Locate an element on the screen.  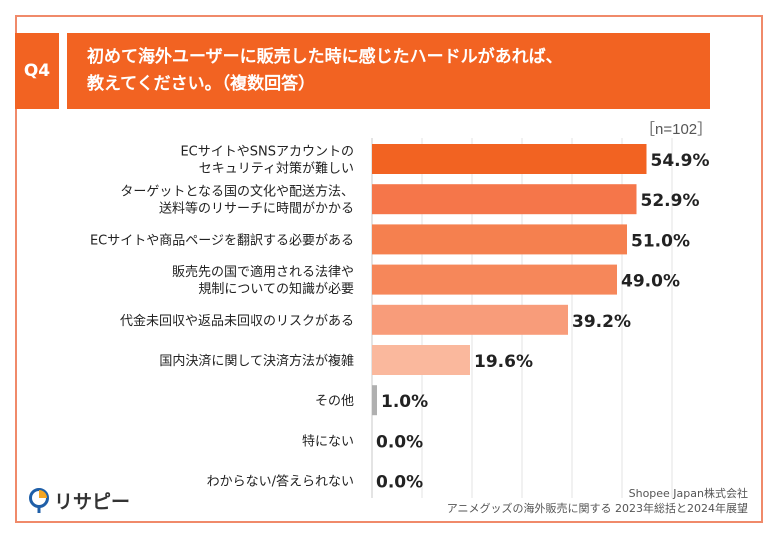
value-label: 52.9% is located at coordinates (670, 201).